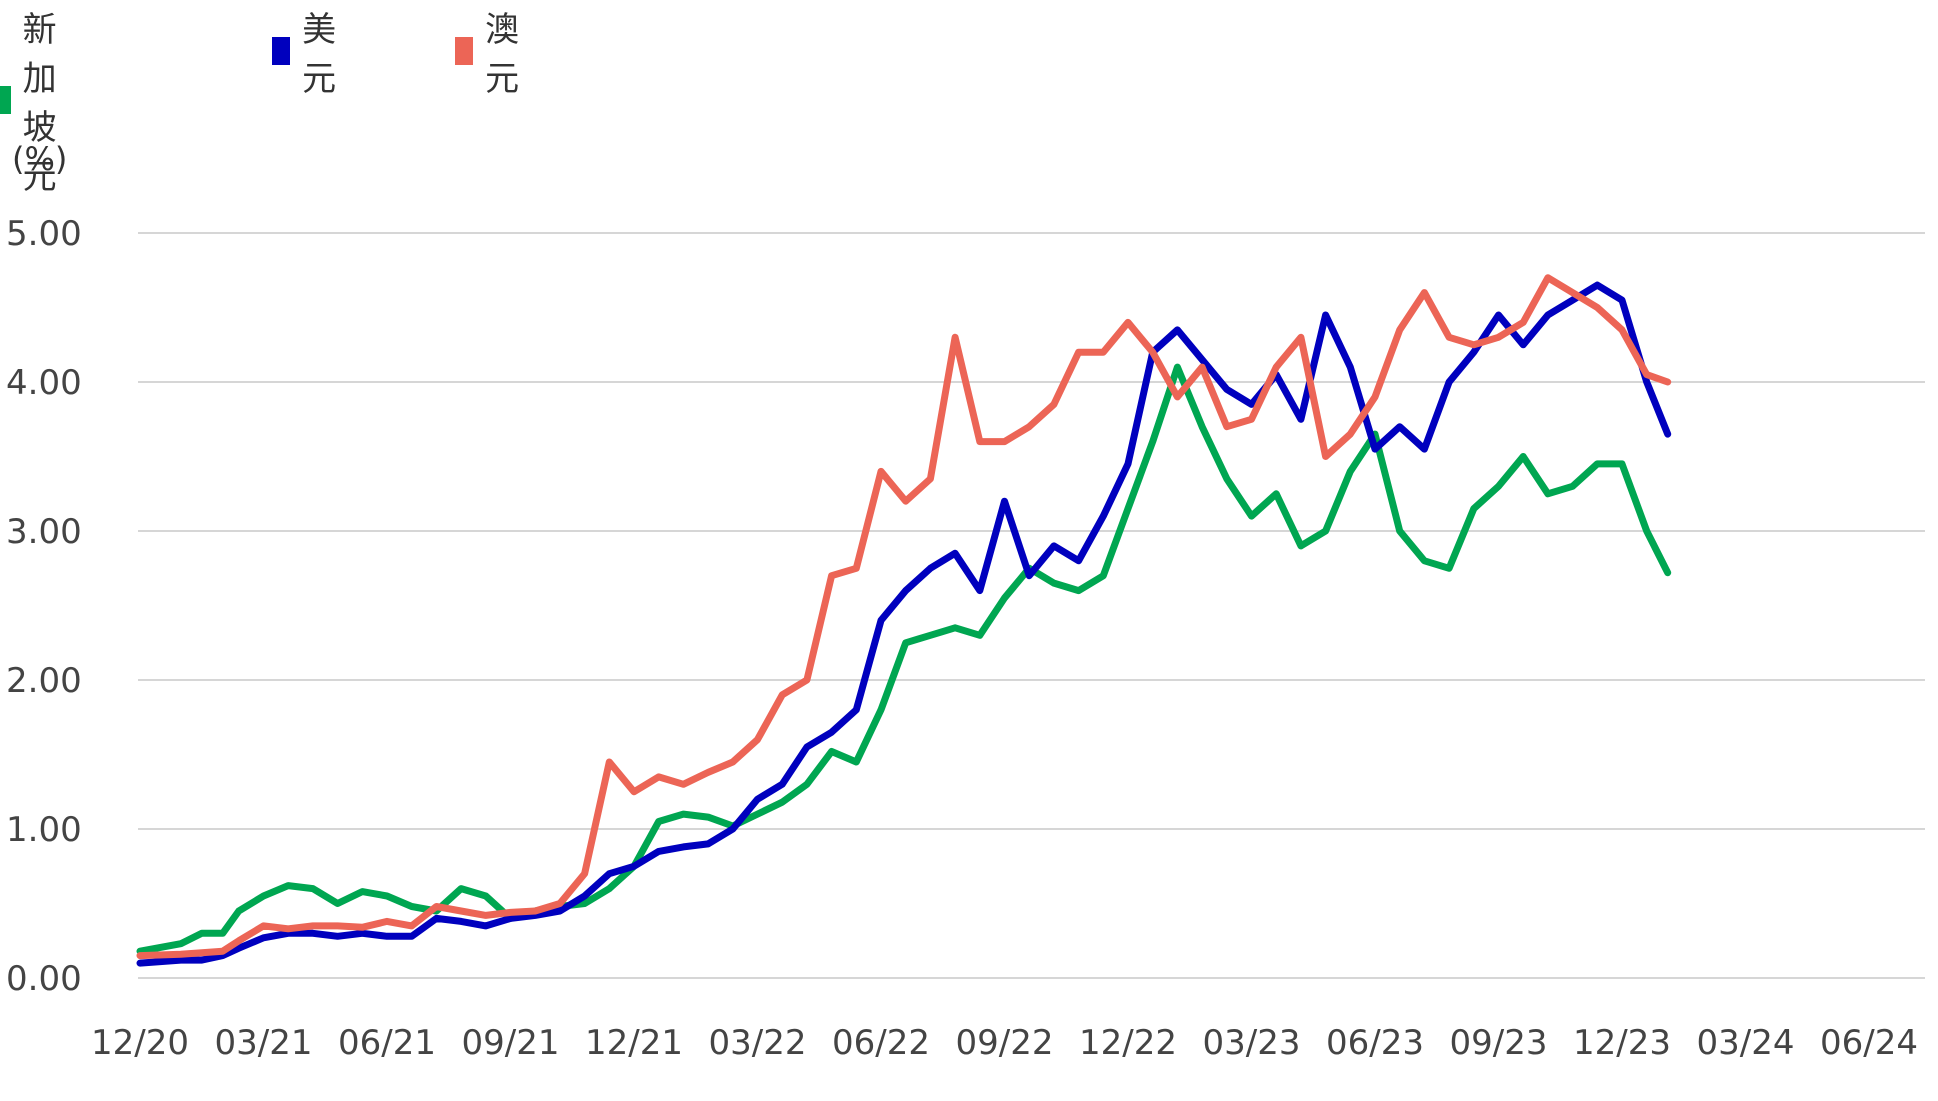 The height and width of the screenshot is (1101, 1938). Describe the element at coordinates (1869, 1043) in the screenshot. I see `x-tick-label: 06/24` at that location.